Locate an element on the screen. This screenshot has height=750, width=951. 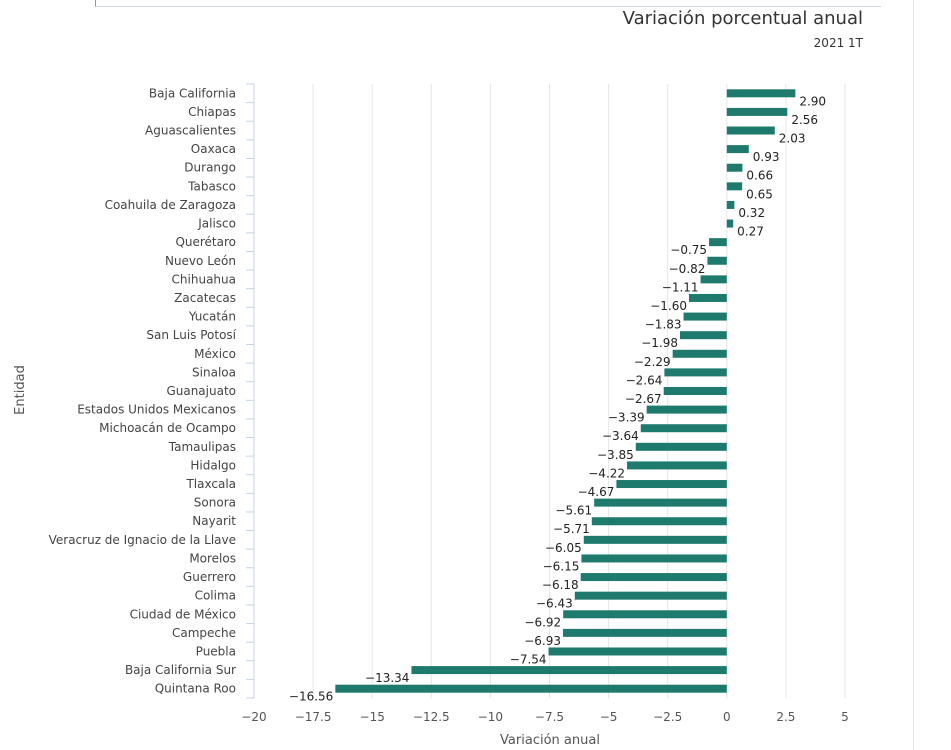
category-label: Veracruz de Ignacio de la Llave is located at coordinates (142, 540).